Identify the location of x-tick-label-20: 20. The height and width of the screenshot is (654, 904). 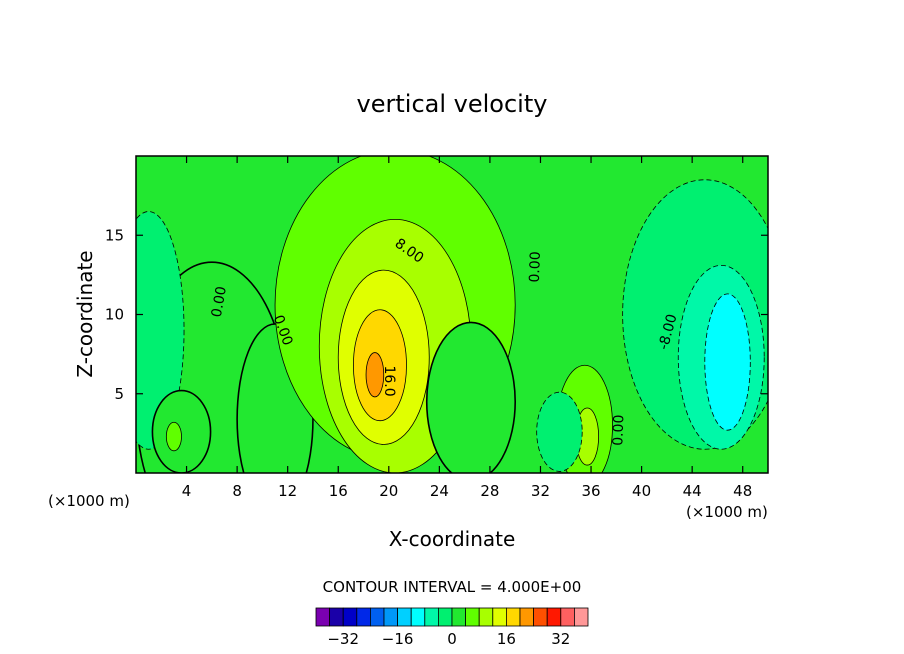
(388, 491).